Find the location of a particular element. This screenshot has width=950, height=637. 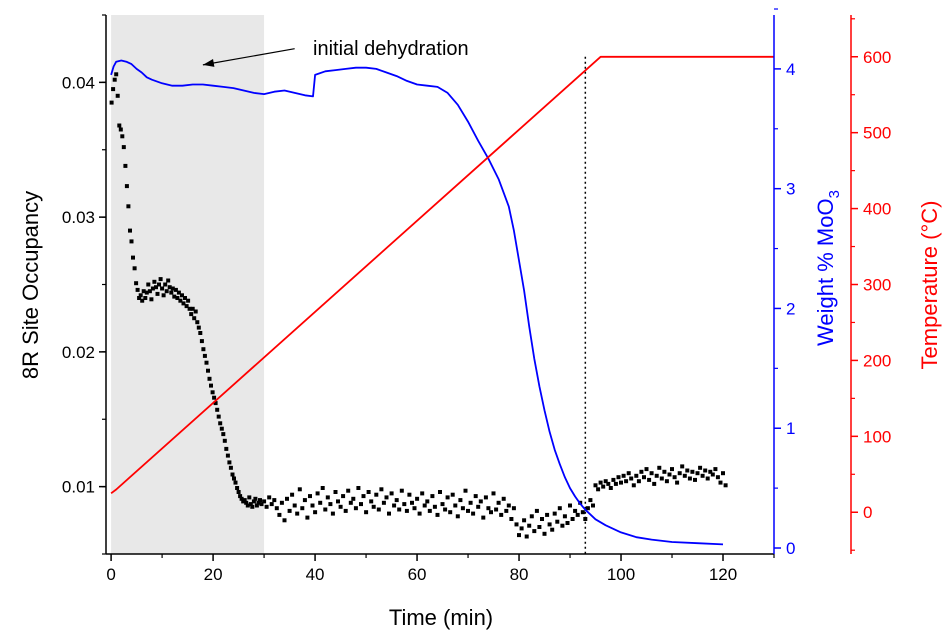

x-tick-label-100: 100 is located at coordinates (621, 574).